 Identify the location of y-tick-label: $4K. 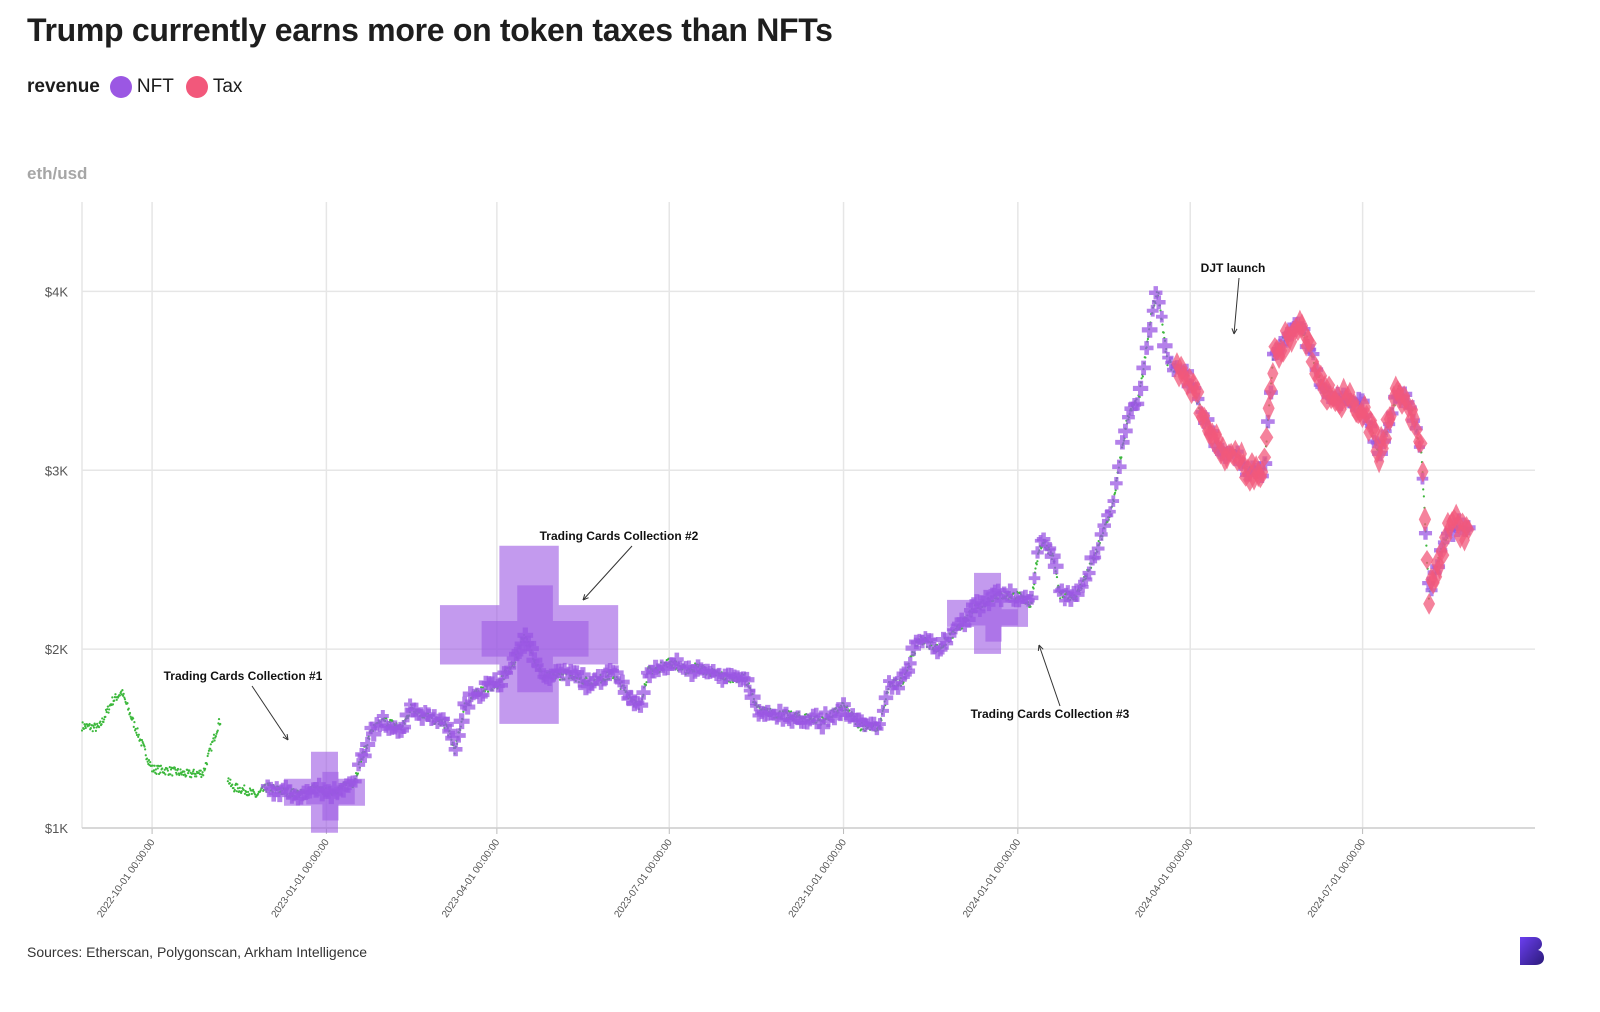
(56, 291).